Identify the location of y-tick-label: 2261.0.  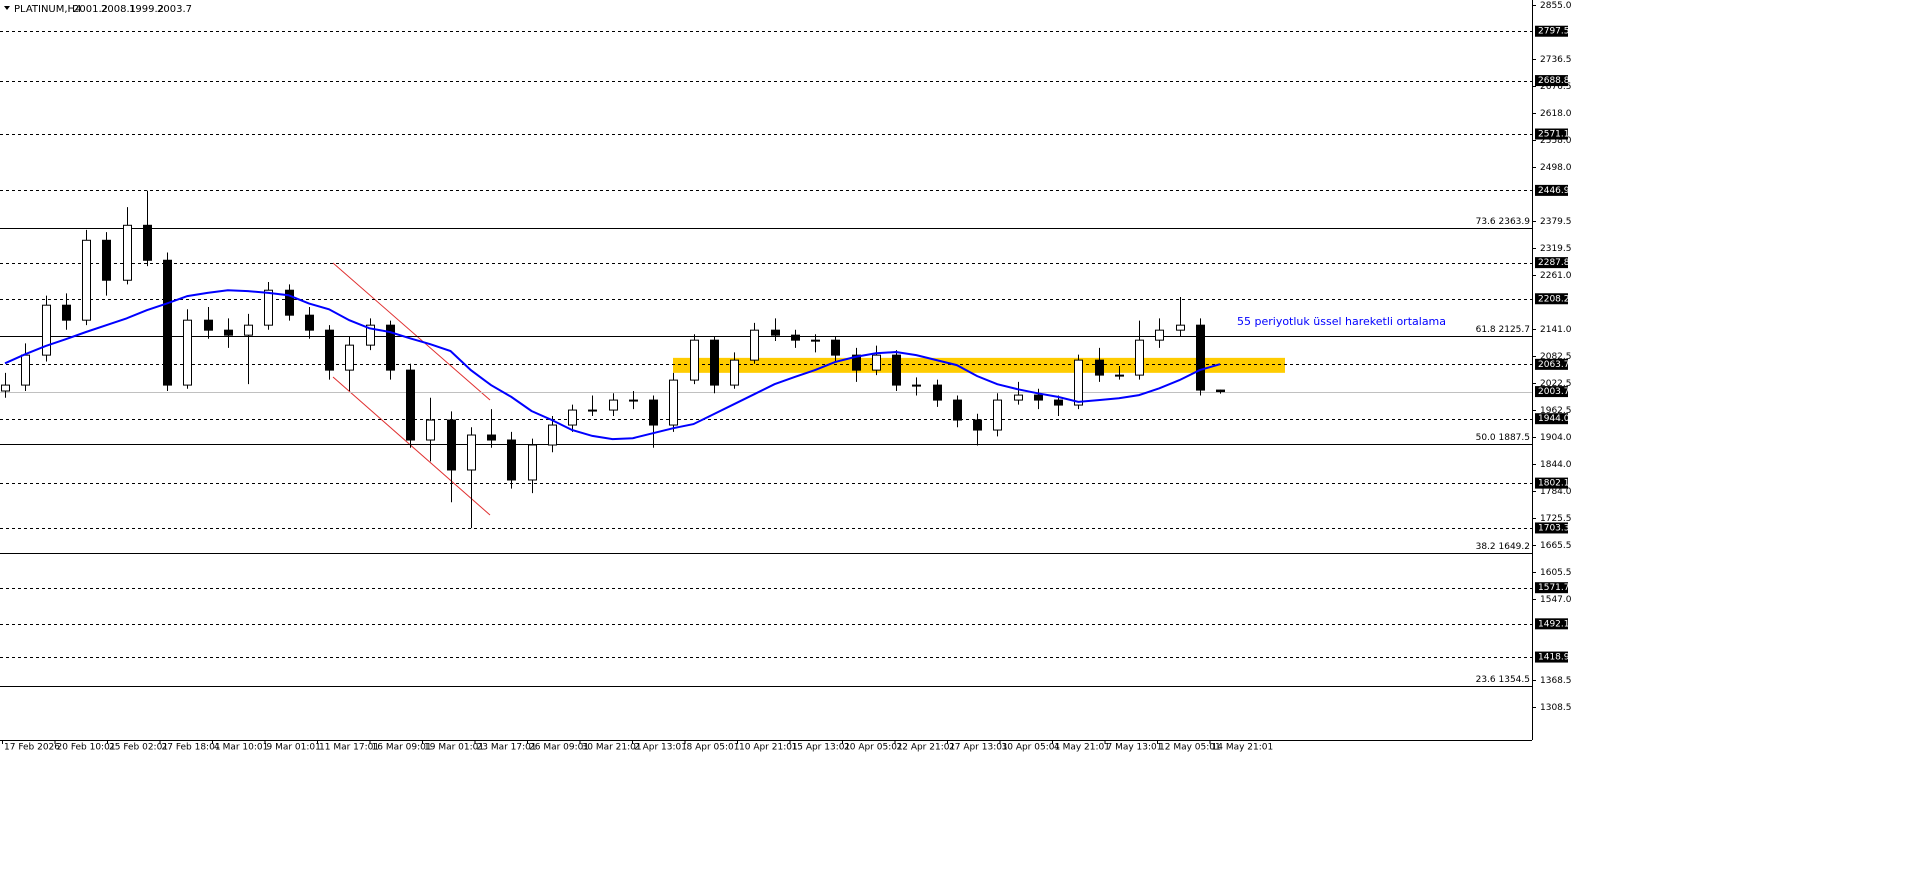
(1556, 276).